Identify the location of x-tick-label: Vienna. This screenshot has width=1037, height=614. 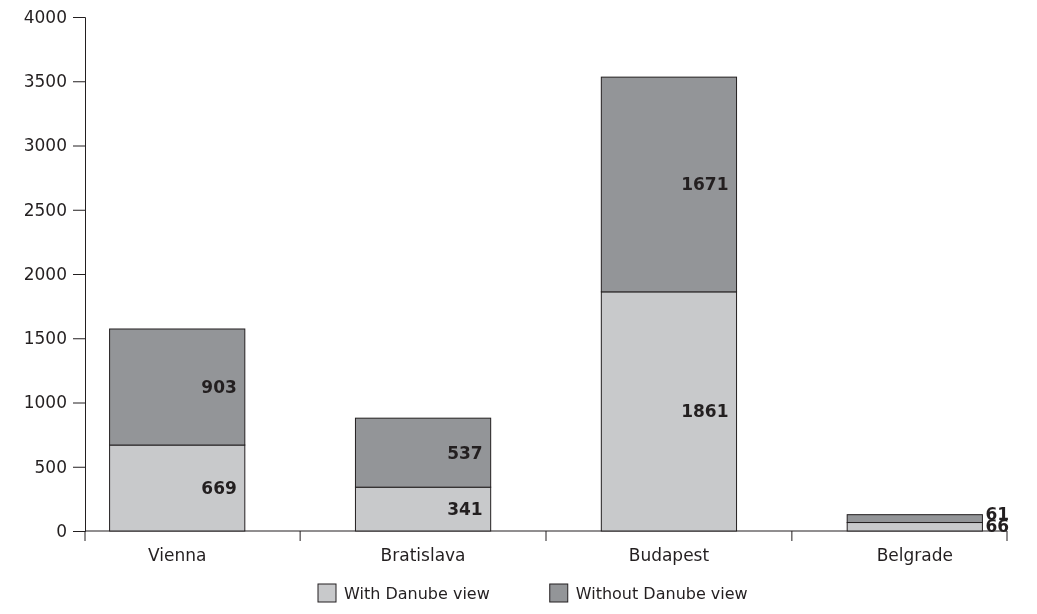
(177, 555).